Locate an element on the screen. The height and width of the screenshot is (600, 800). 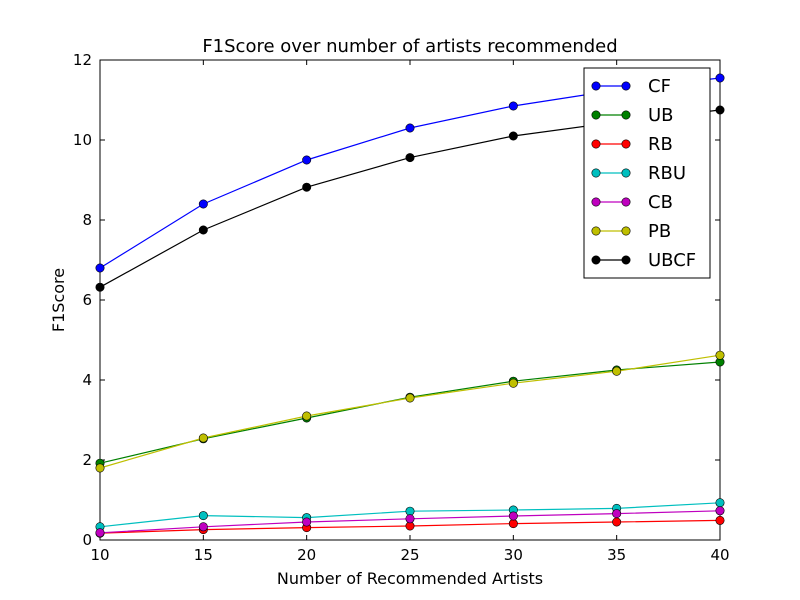
legend-label-ubcf: UBCF is located at coordinates (672, 260).